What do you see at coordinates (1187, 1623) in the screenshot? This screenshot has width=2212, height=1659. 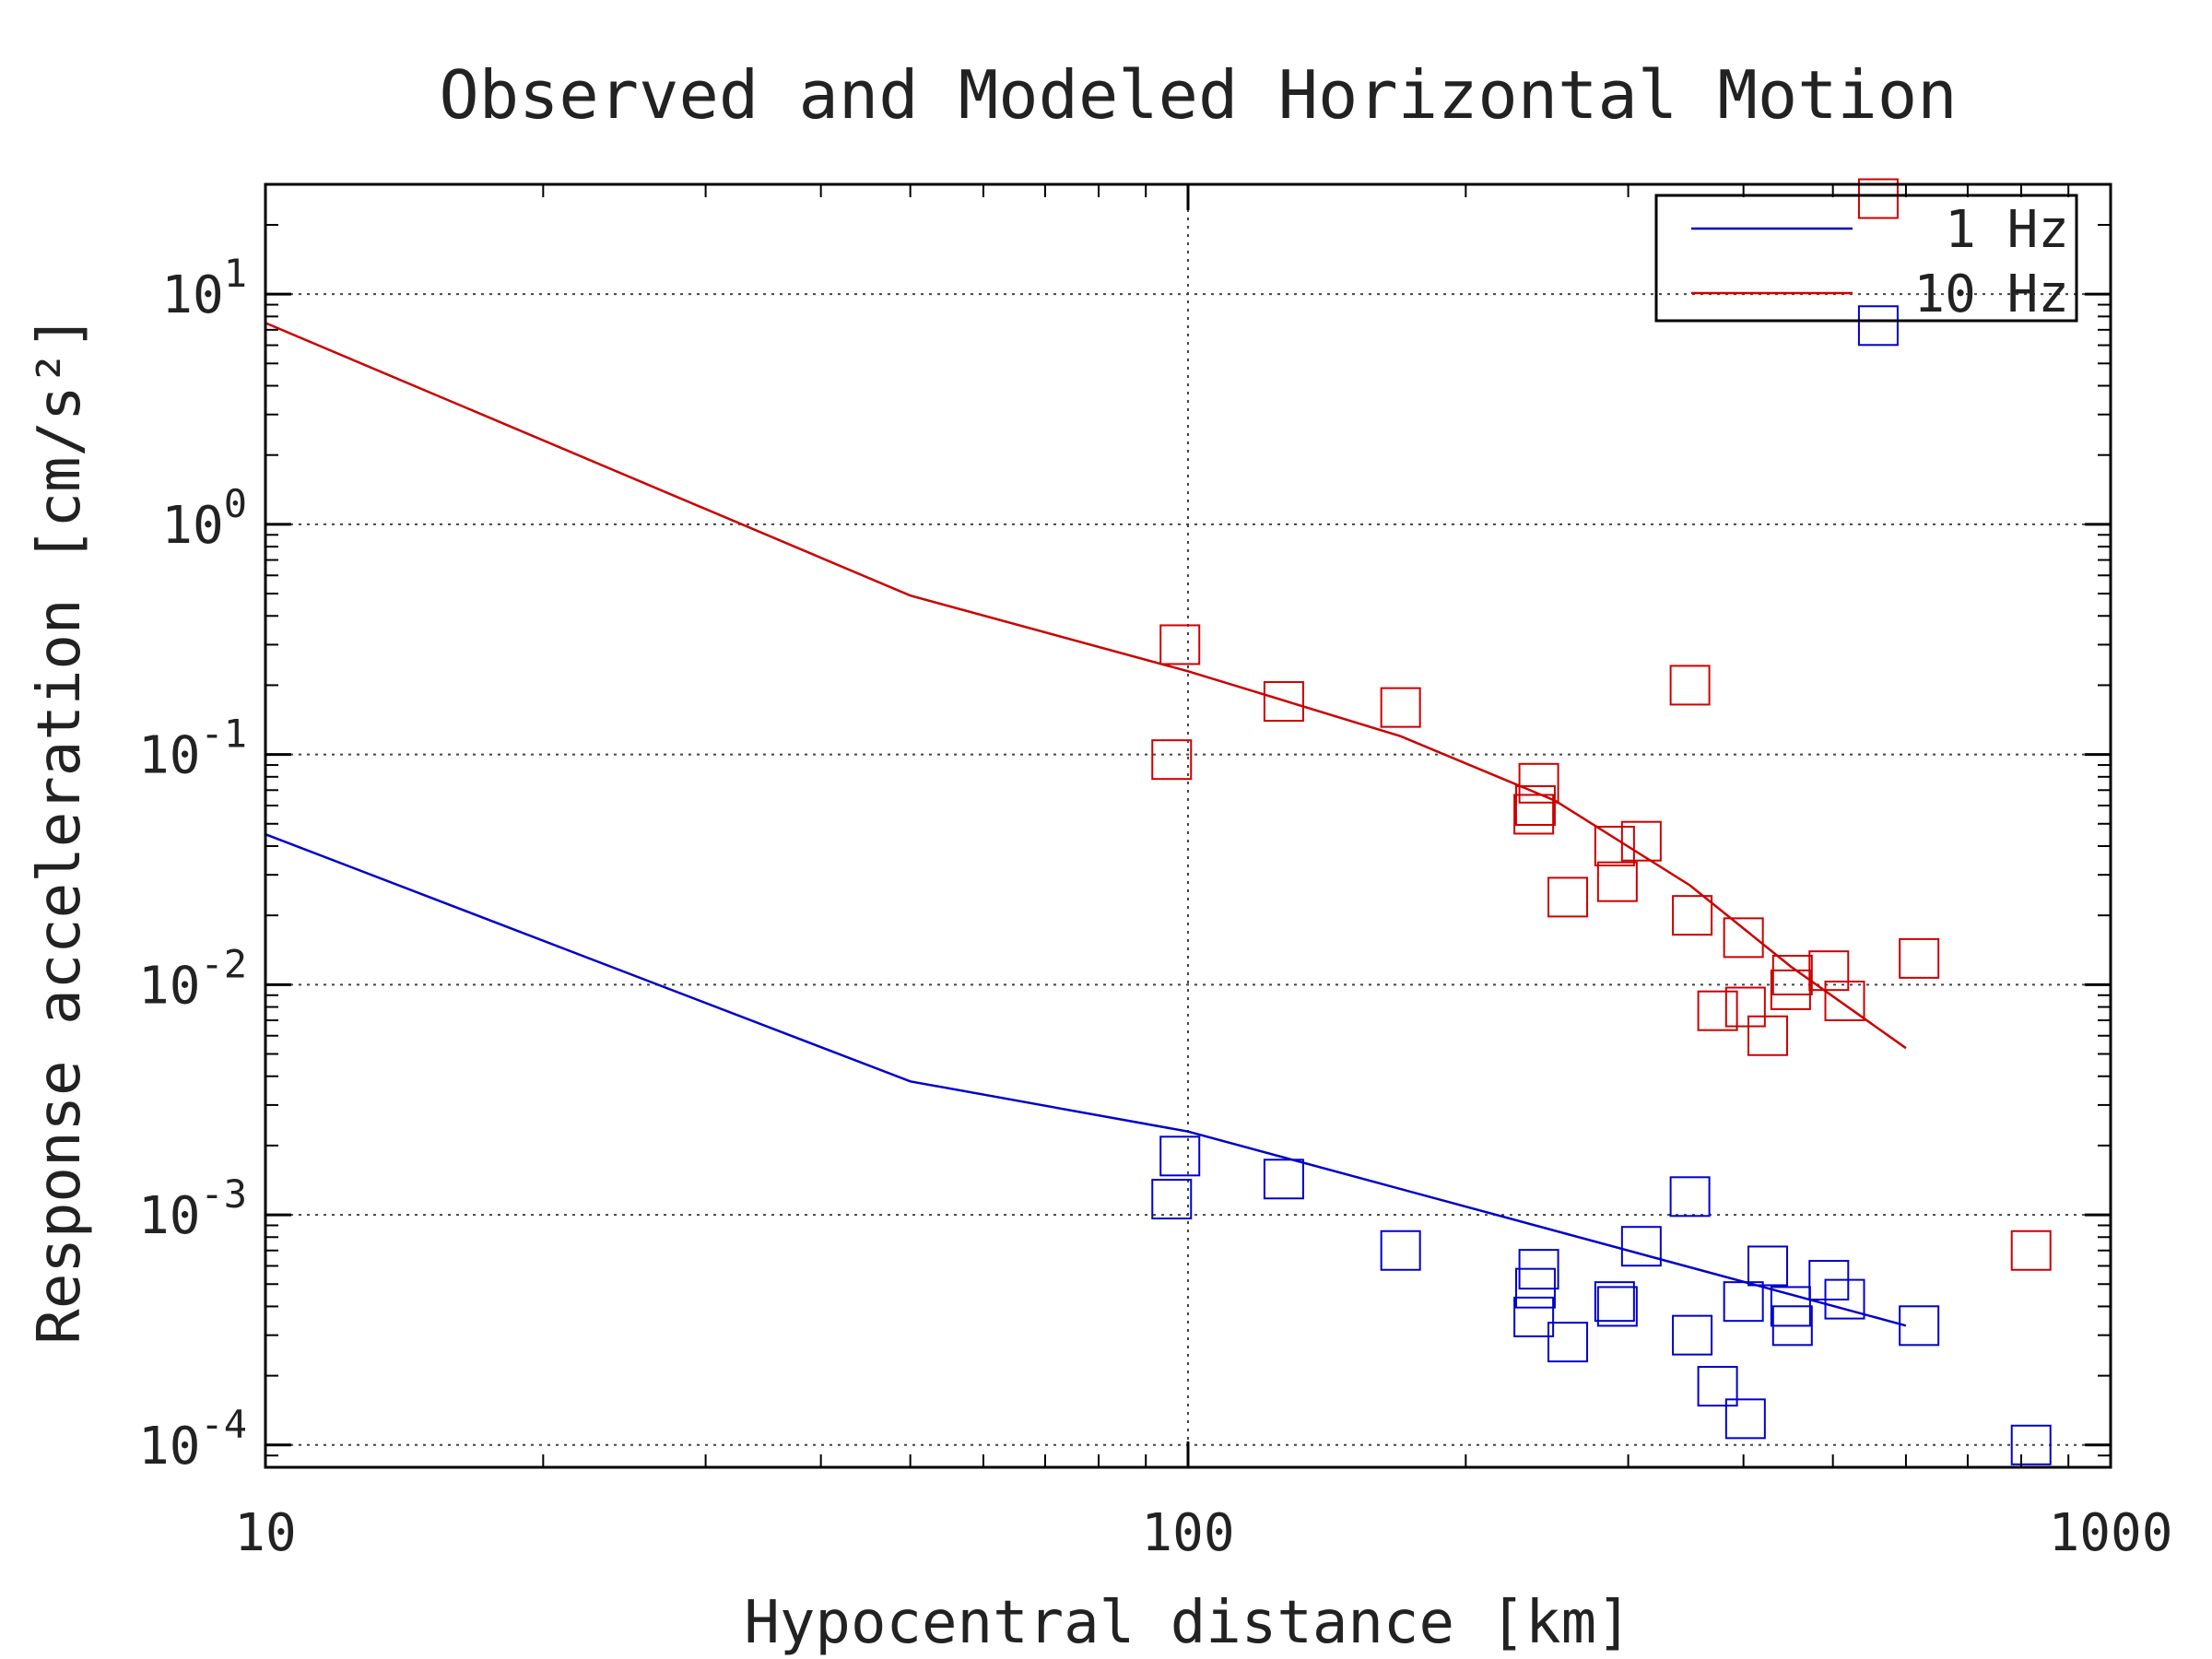 I see `x-axis-label: Hypocentral distance [km]` at bounding box center [1187, 1623].